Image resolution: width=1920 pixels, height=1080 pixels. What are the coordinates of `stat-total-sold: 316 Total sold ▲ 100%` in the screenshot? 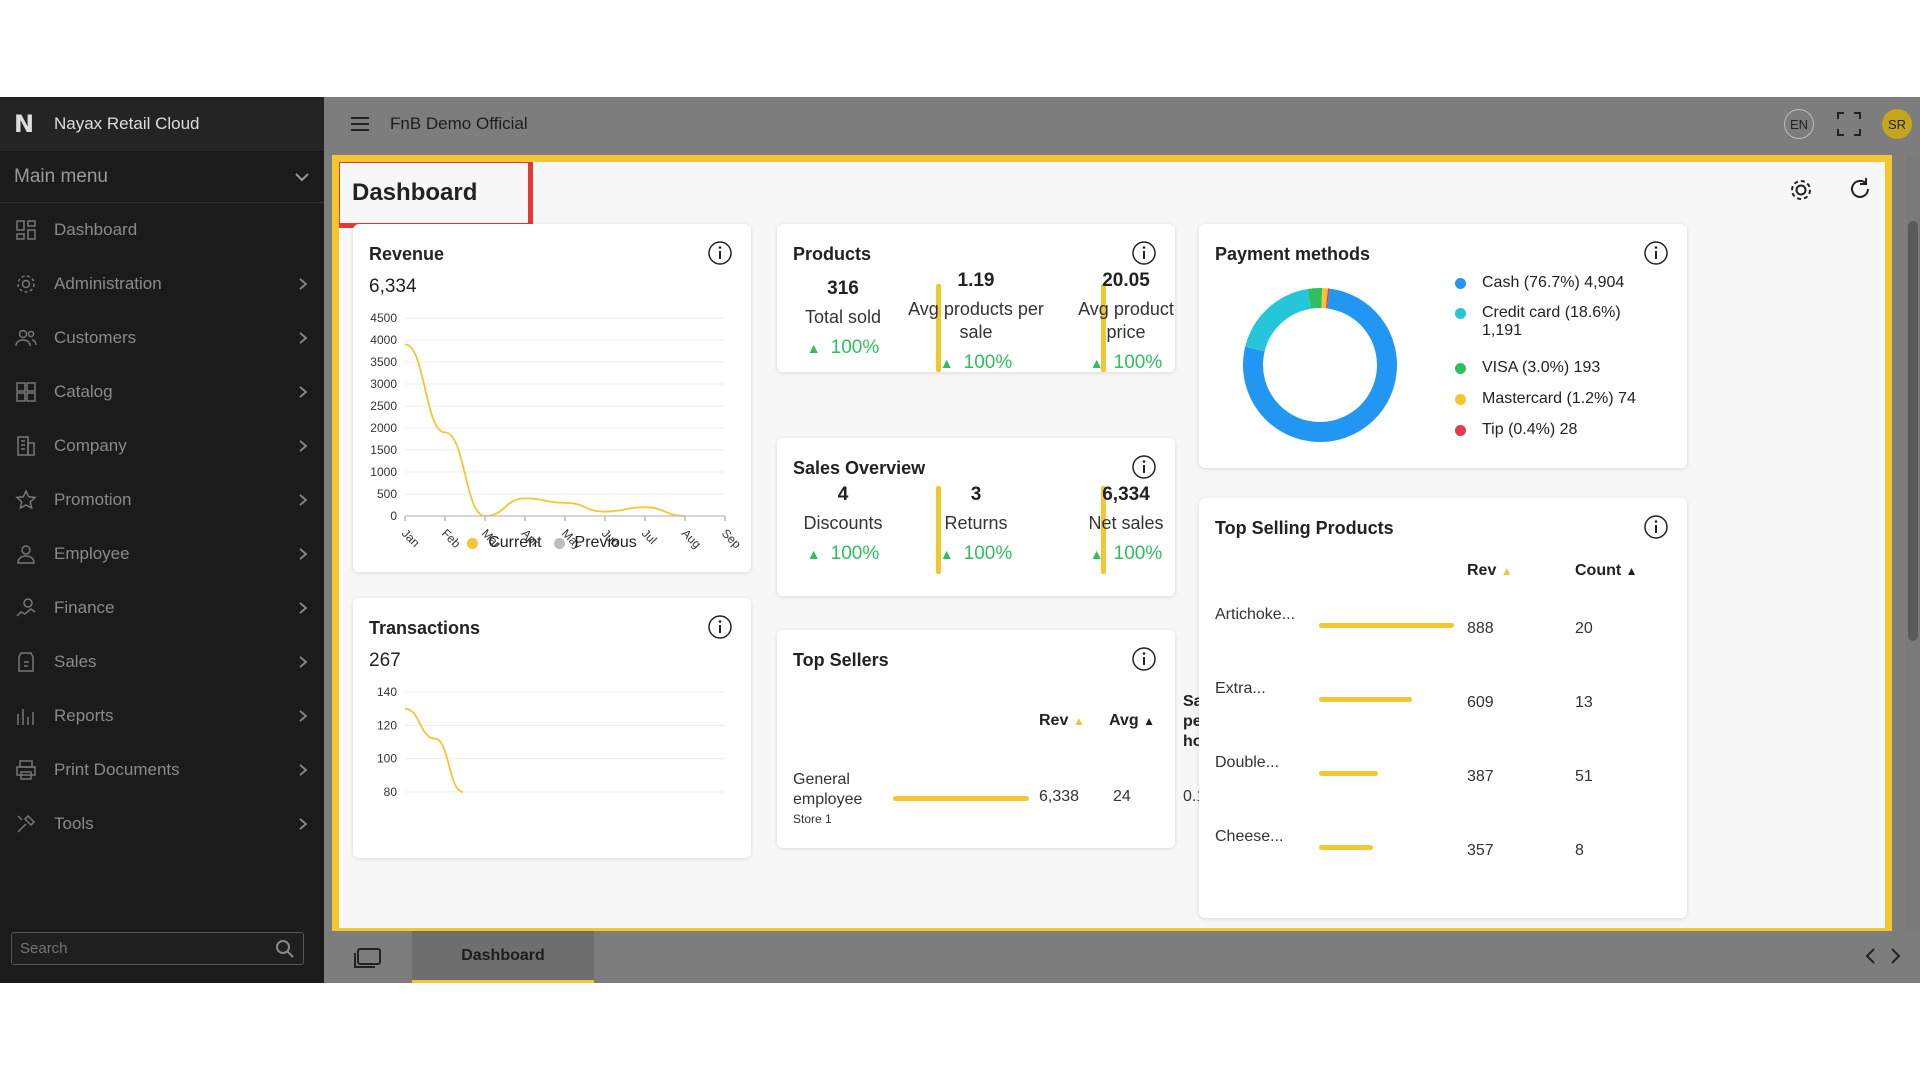 It's located at (843, 318).